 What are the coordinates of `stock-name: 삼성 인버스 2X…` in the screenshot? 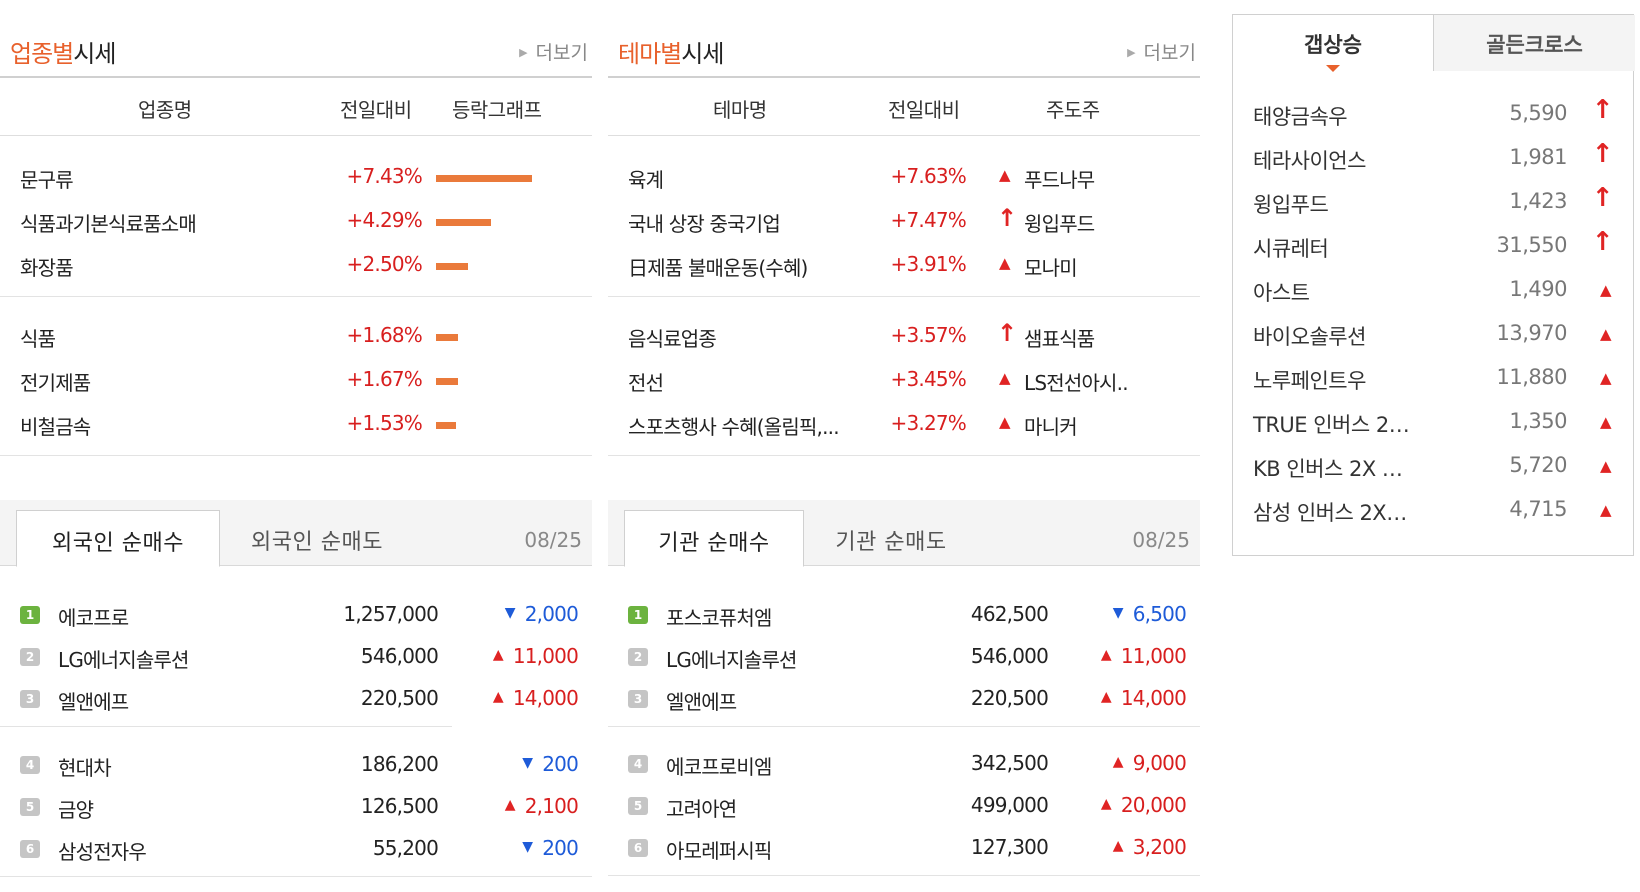 It's located at (1330, 513).